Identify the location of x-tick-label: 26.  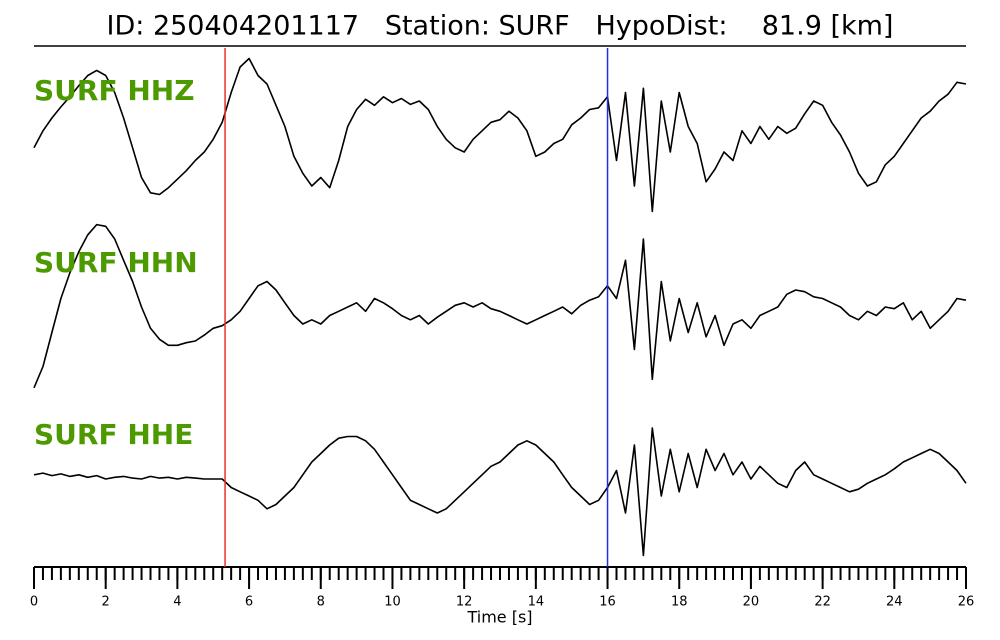
(966, 602).